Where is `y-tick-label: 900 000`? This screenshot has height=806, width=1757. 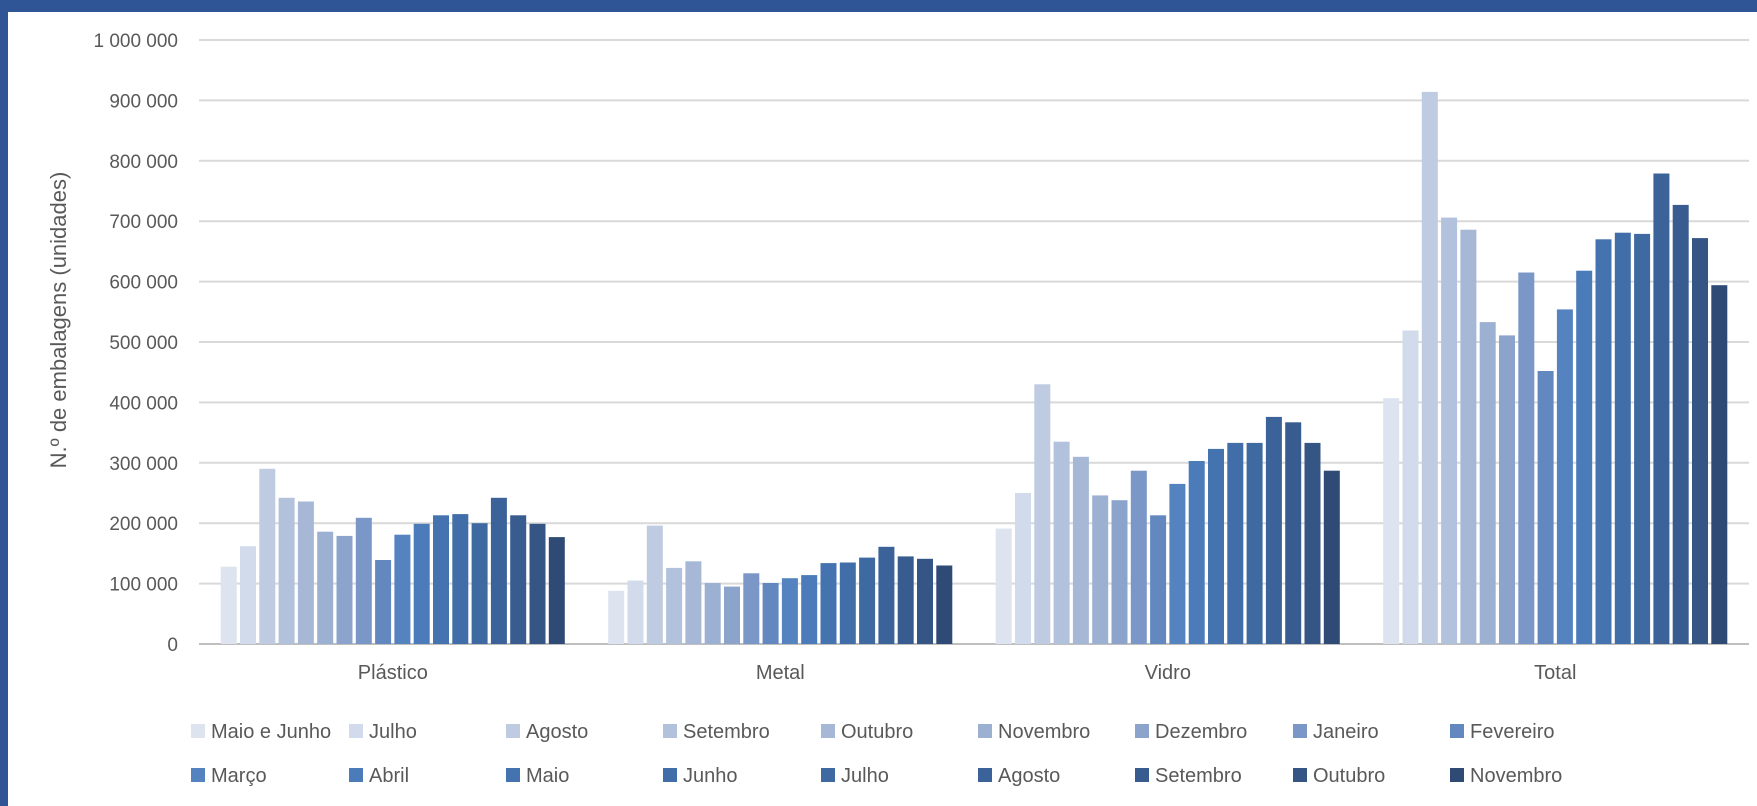 y-tick-label: 900 000 is located at coordinates (143, 101).